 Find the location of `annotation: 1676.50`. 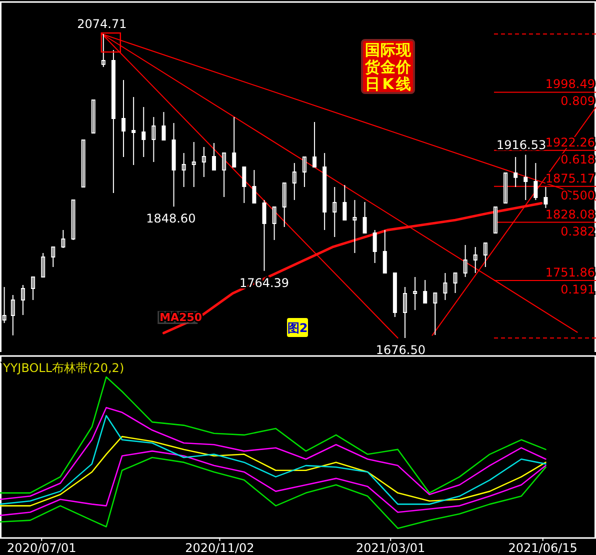

annotation: 1676.50 is located at coordinates (401, 350).